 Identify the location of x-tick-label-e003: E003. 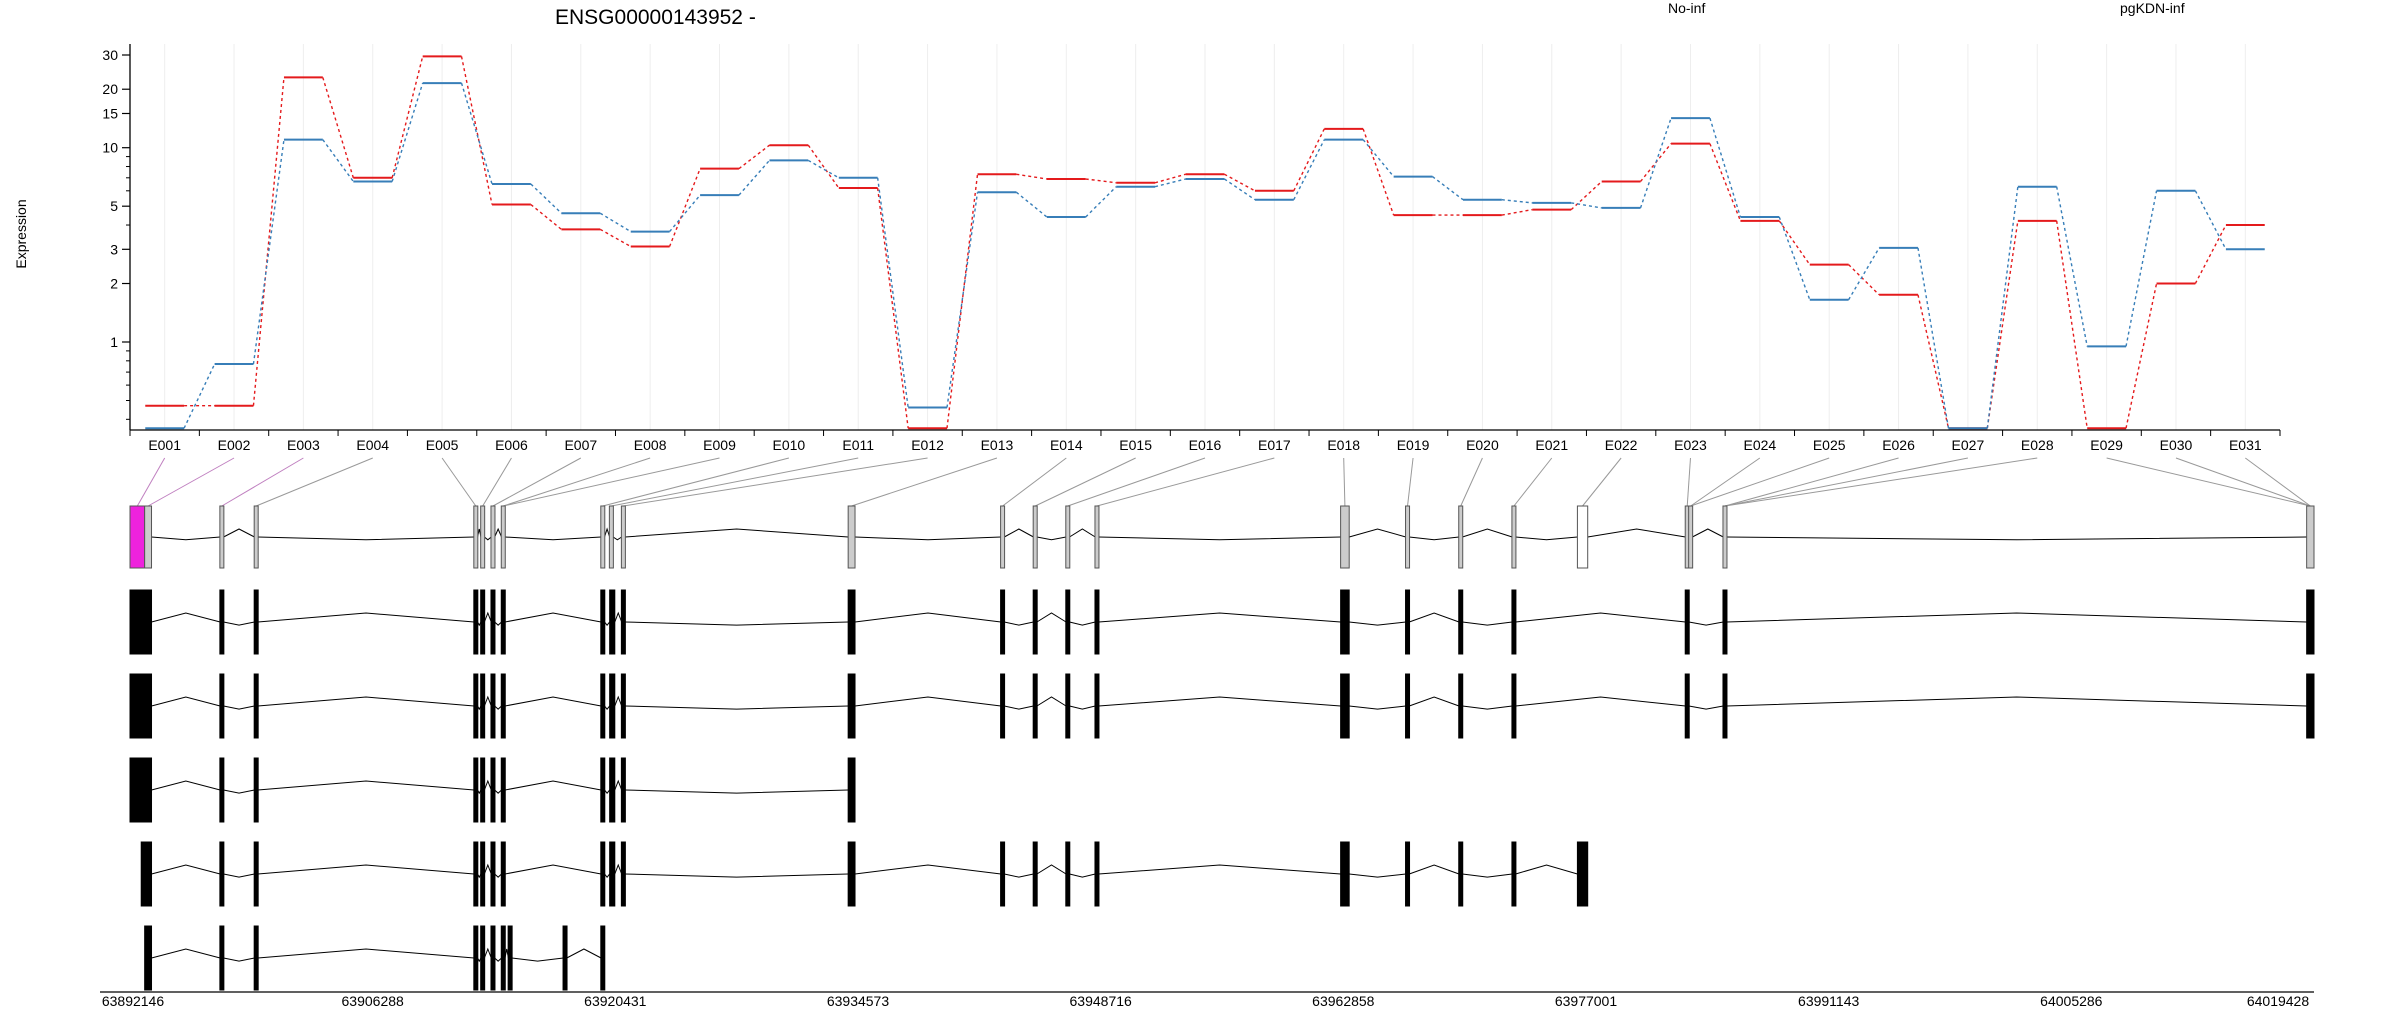
(303, 445).